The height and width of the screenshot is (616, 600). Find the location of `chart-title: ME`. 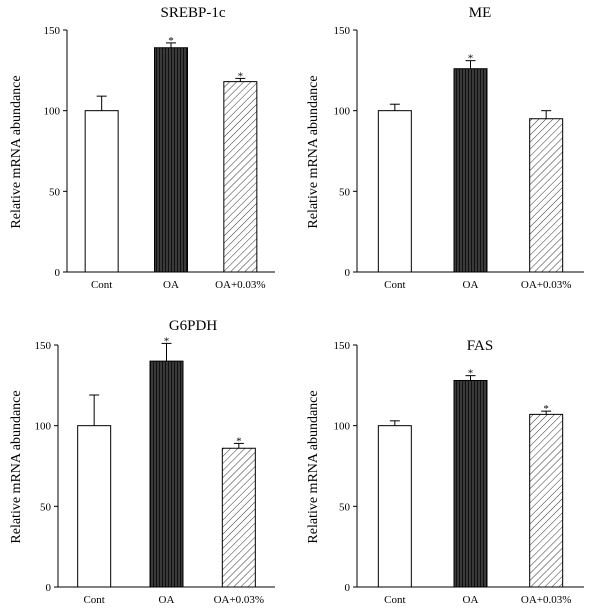

chart-title: ME is located at coordinates (480, 13).